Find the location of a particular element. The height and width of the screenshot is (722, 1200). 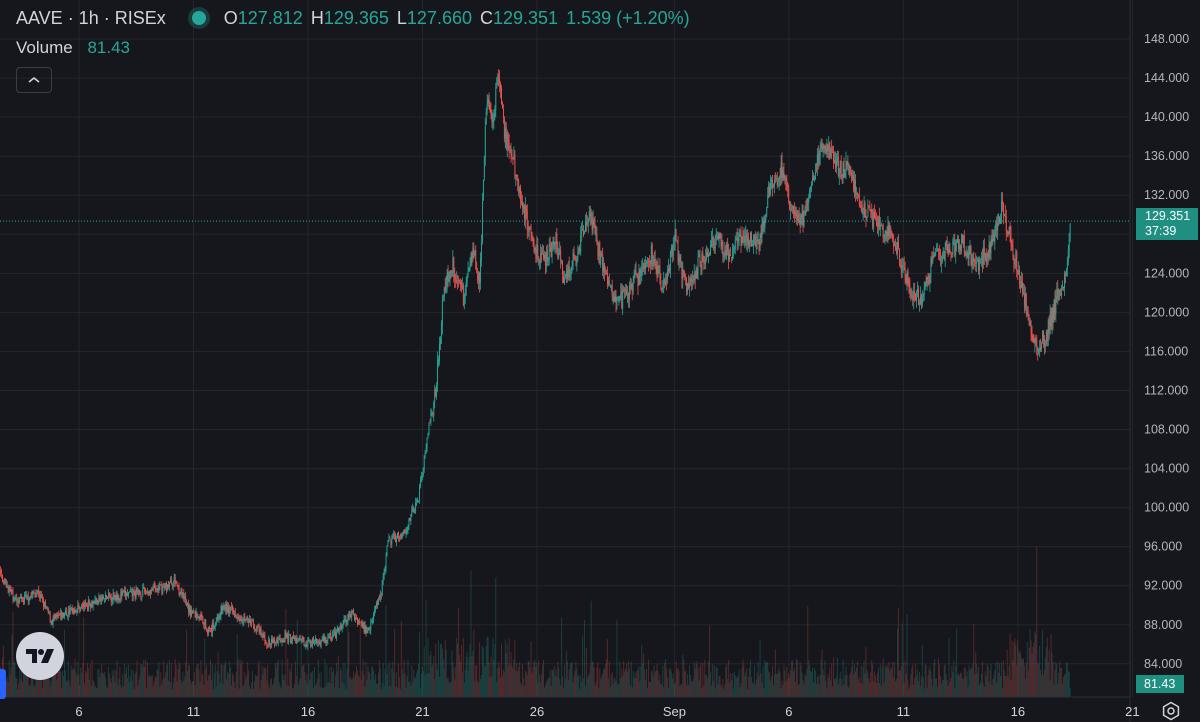

market-status-icon is located at coordinates (198, 18).